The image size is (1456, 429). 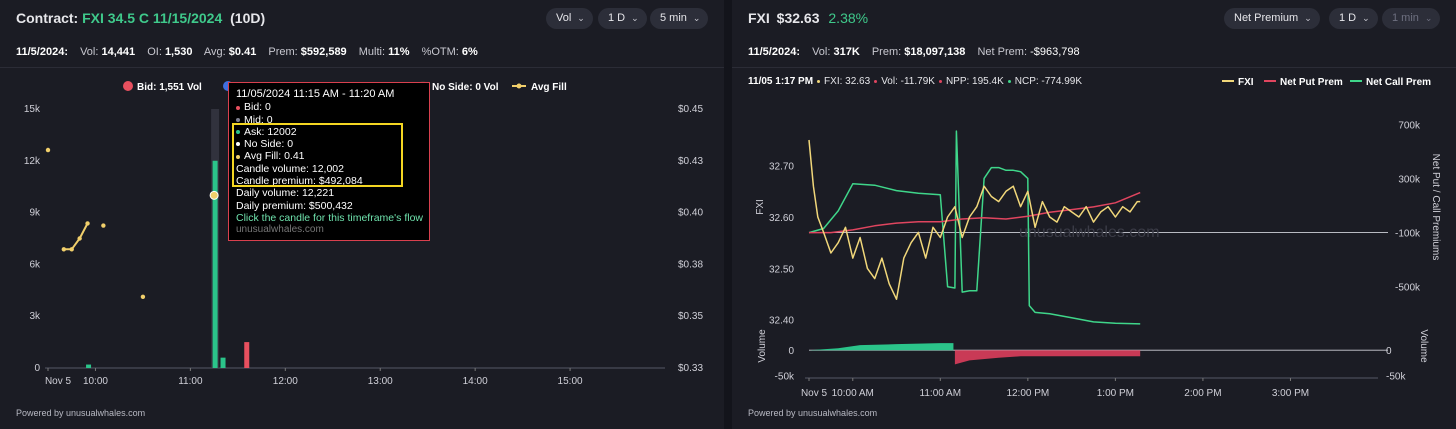 What do you see at coordinates (294, 205) in the screenshot?
I see `tooltip-daily-premium: Daily premium: $500,432` at bounding box center [294, 205].